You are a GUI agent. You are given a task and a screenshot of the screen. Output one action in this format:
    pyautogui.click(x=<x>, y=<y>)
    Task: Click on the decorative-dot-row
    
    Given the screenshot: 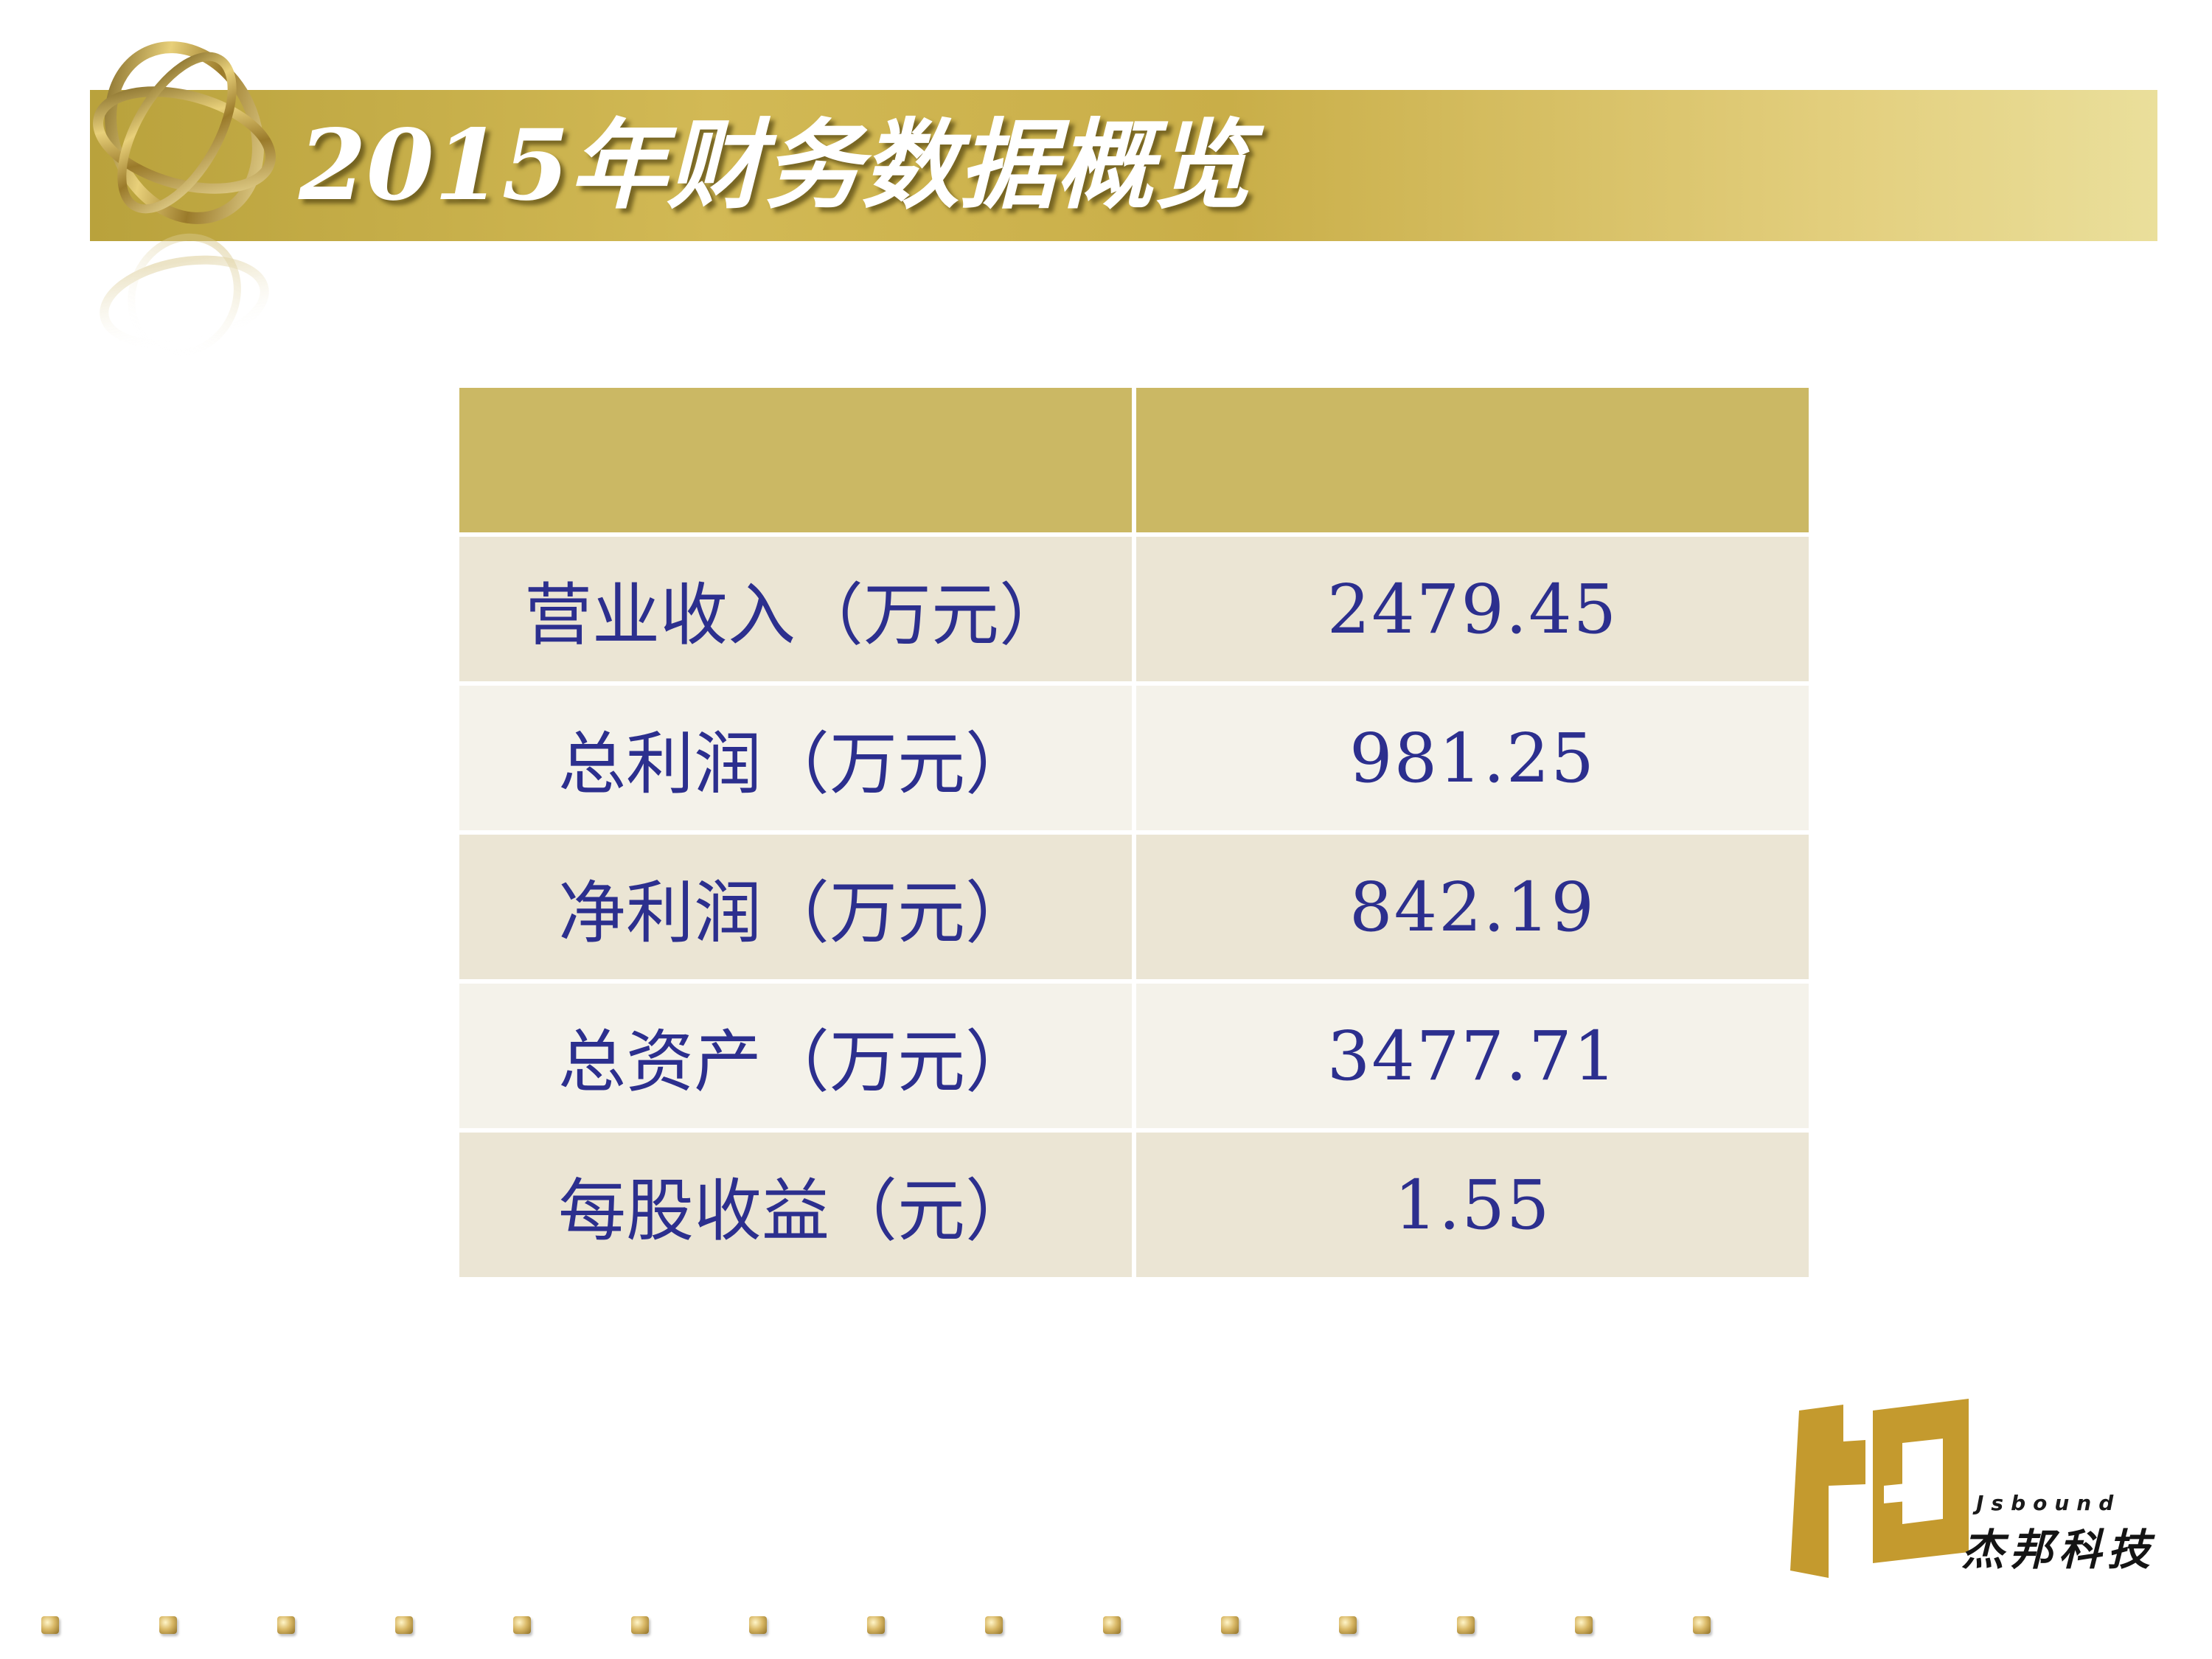 What is the action you would take?
    pyautogui.click(x=889, y=1631)
    